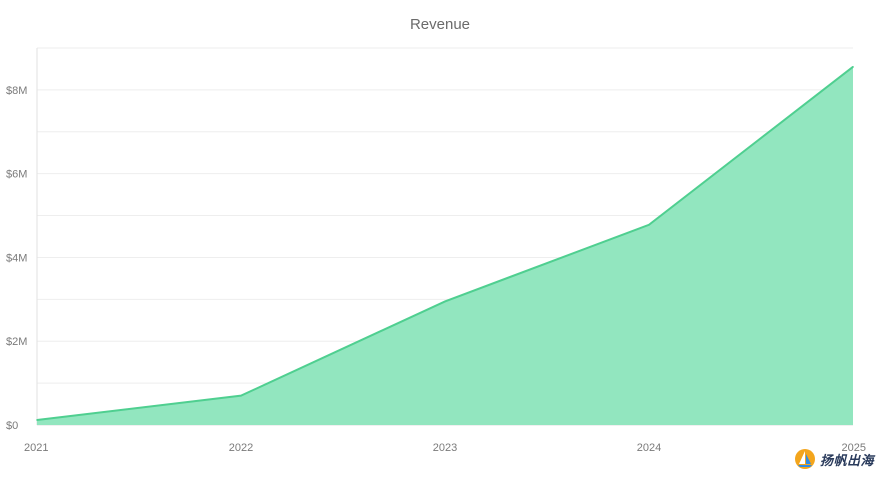 This screenshot has width=880, height=479. I want to click on sail-logo-icon, so click(804, 459).